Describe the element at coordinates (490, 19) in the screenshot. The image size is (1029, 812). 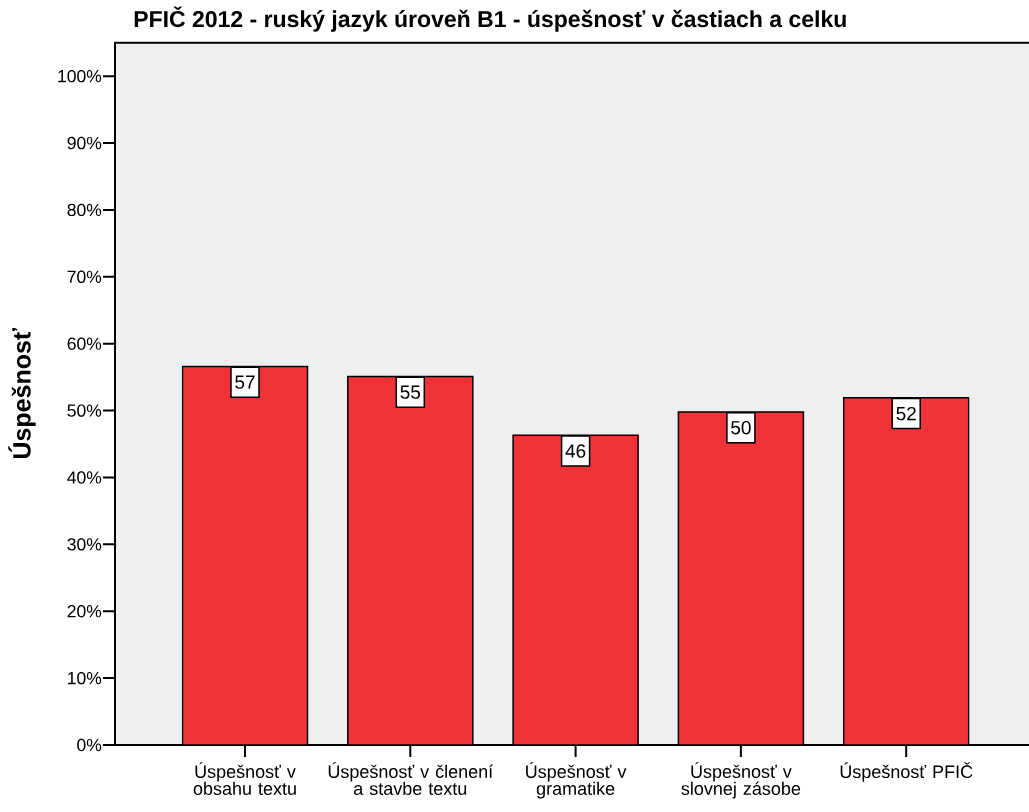
I see `chart-title: PFIČ 2012 - ruský jazyk úroveň B1 - úspešnosť v častiach a celku` at that location.